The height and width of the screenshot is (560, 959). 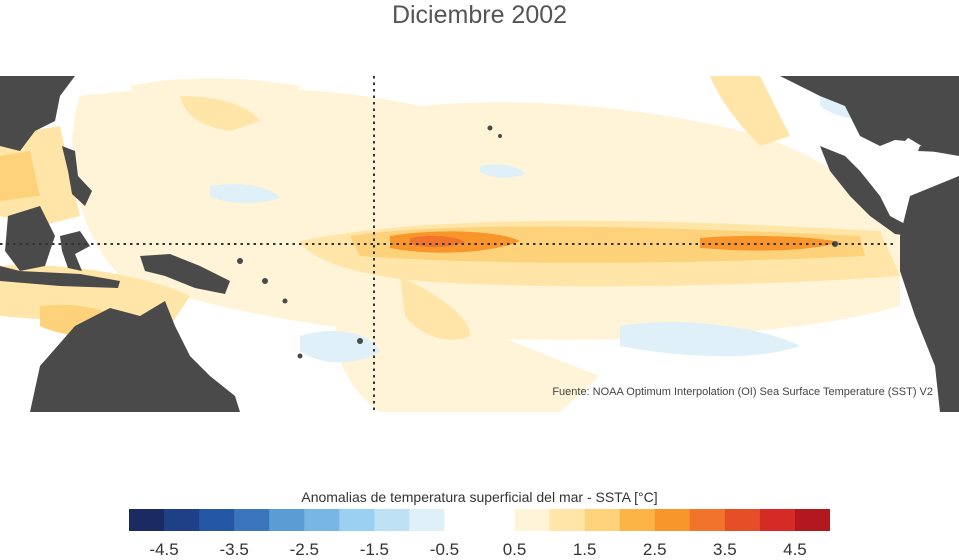 I want to click on colorbar-tick-label: 1.5, so click(x=584, y=549).